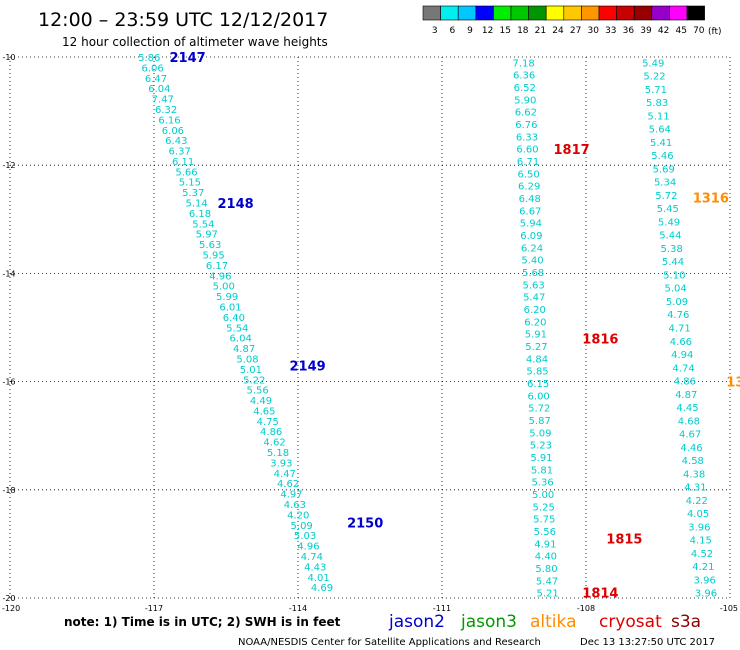 The image size is (740, 650). Describe the element at coordinates (268, 422) in the screenshot. I see `wave-height-value: 4.75` at that location.